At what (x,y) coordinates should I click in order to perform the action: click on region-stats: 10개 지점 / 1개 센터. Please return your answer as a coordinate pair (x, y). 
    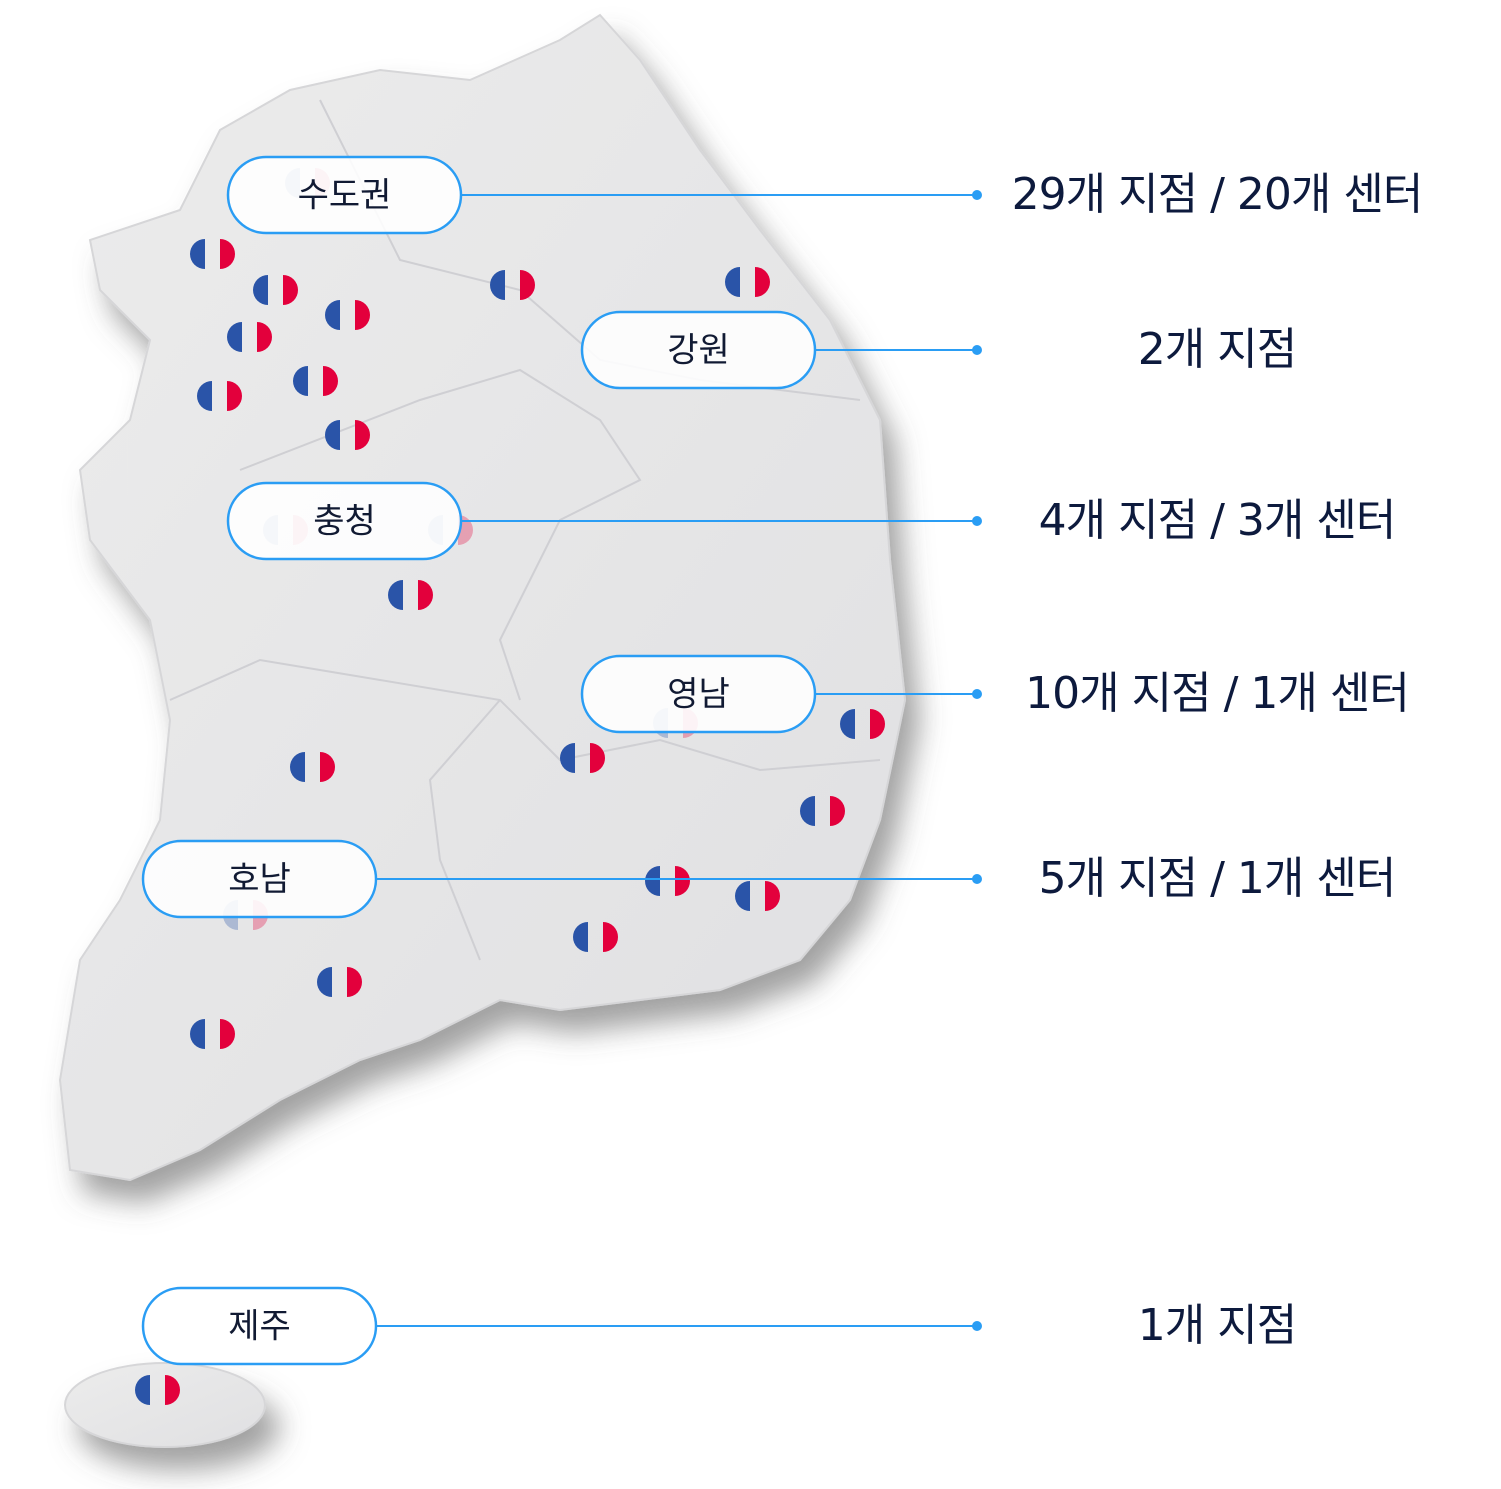
    Looking at the image, I should click on (1217, 693).